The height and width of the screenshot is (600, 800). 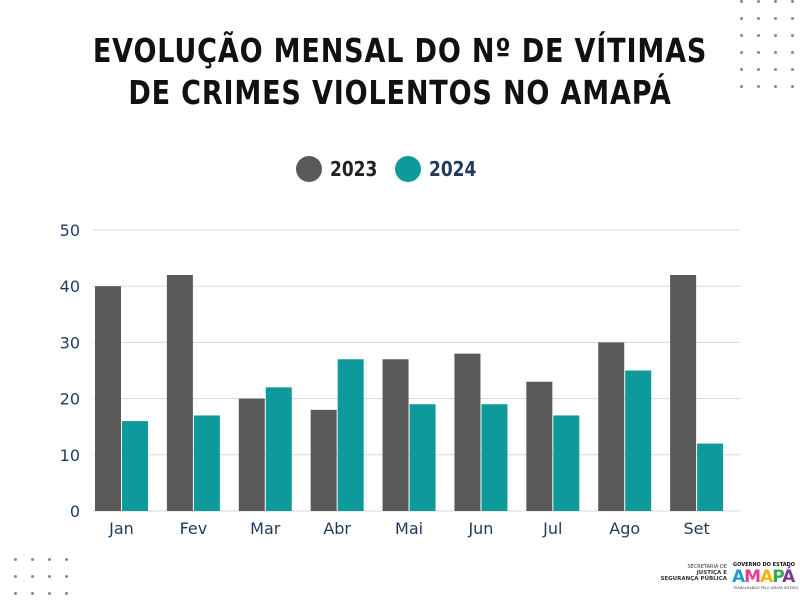 I want to click on logo-amapa: AMAPÁ, so click(x=763, y=577).